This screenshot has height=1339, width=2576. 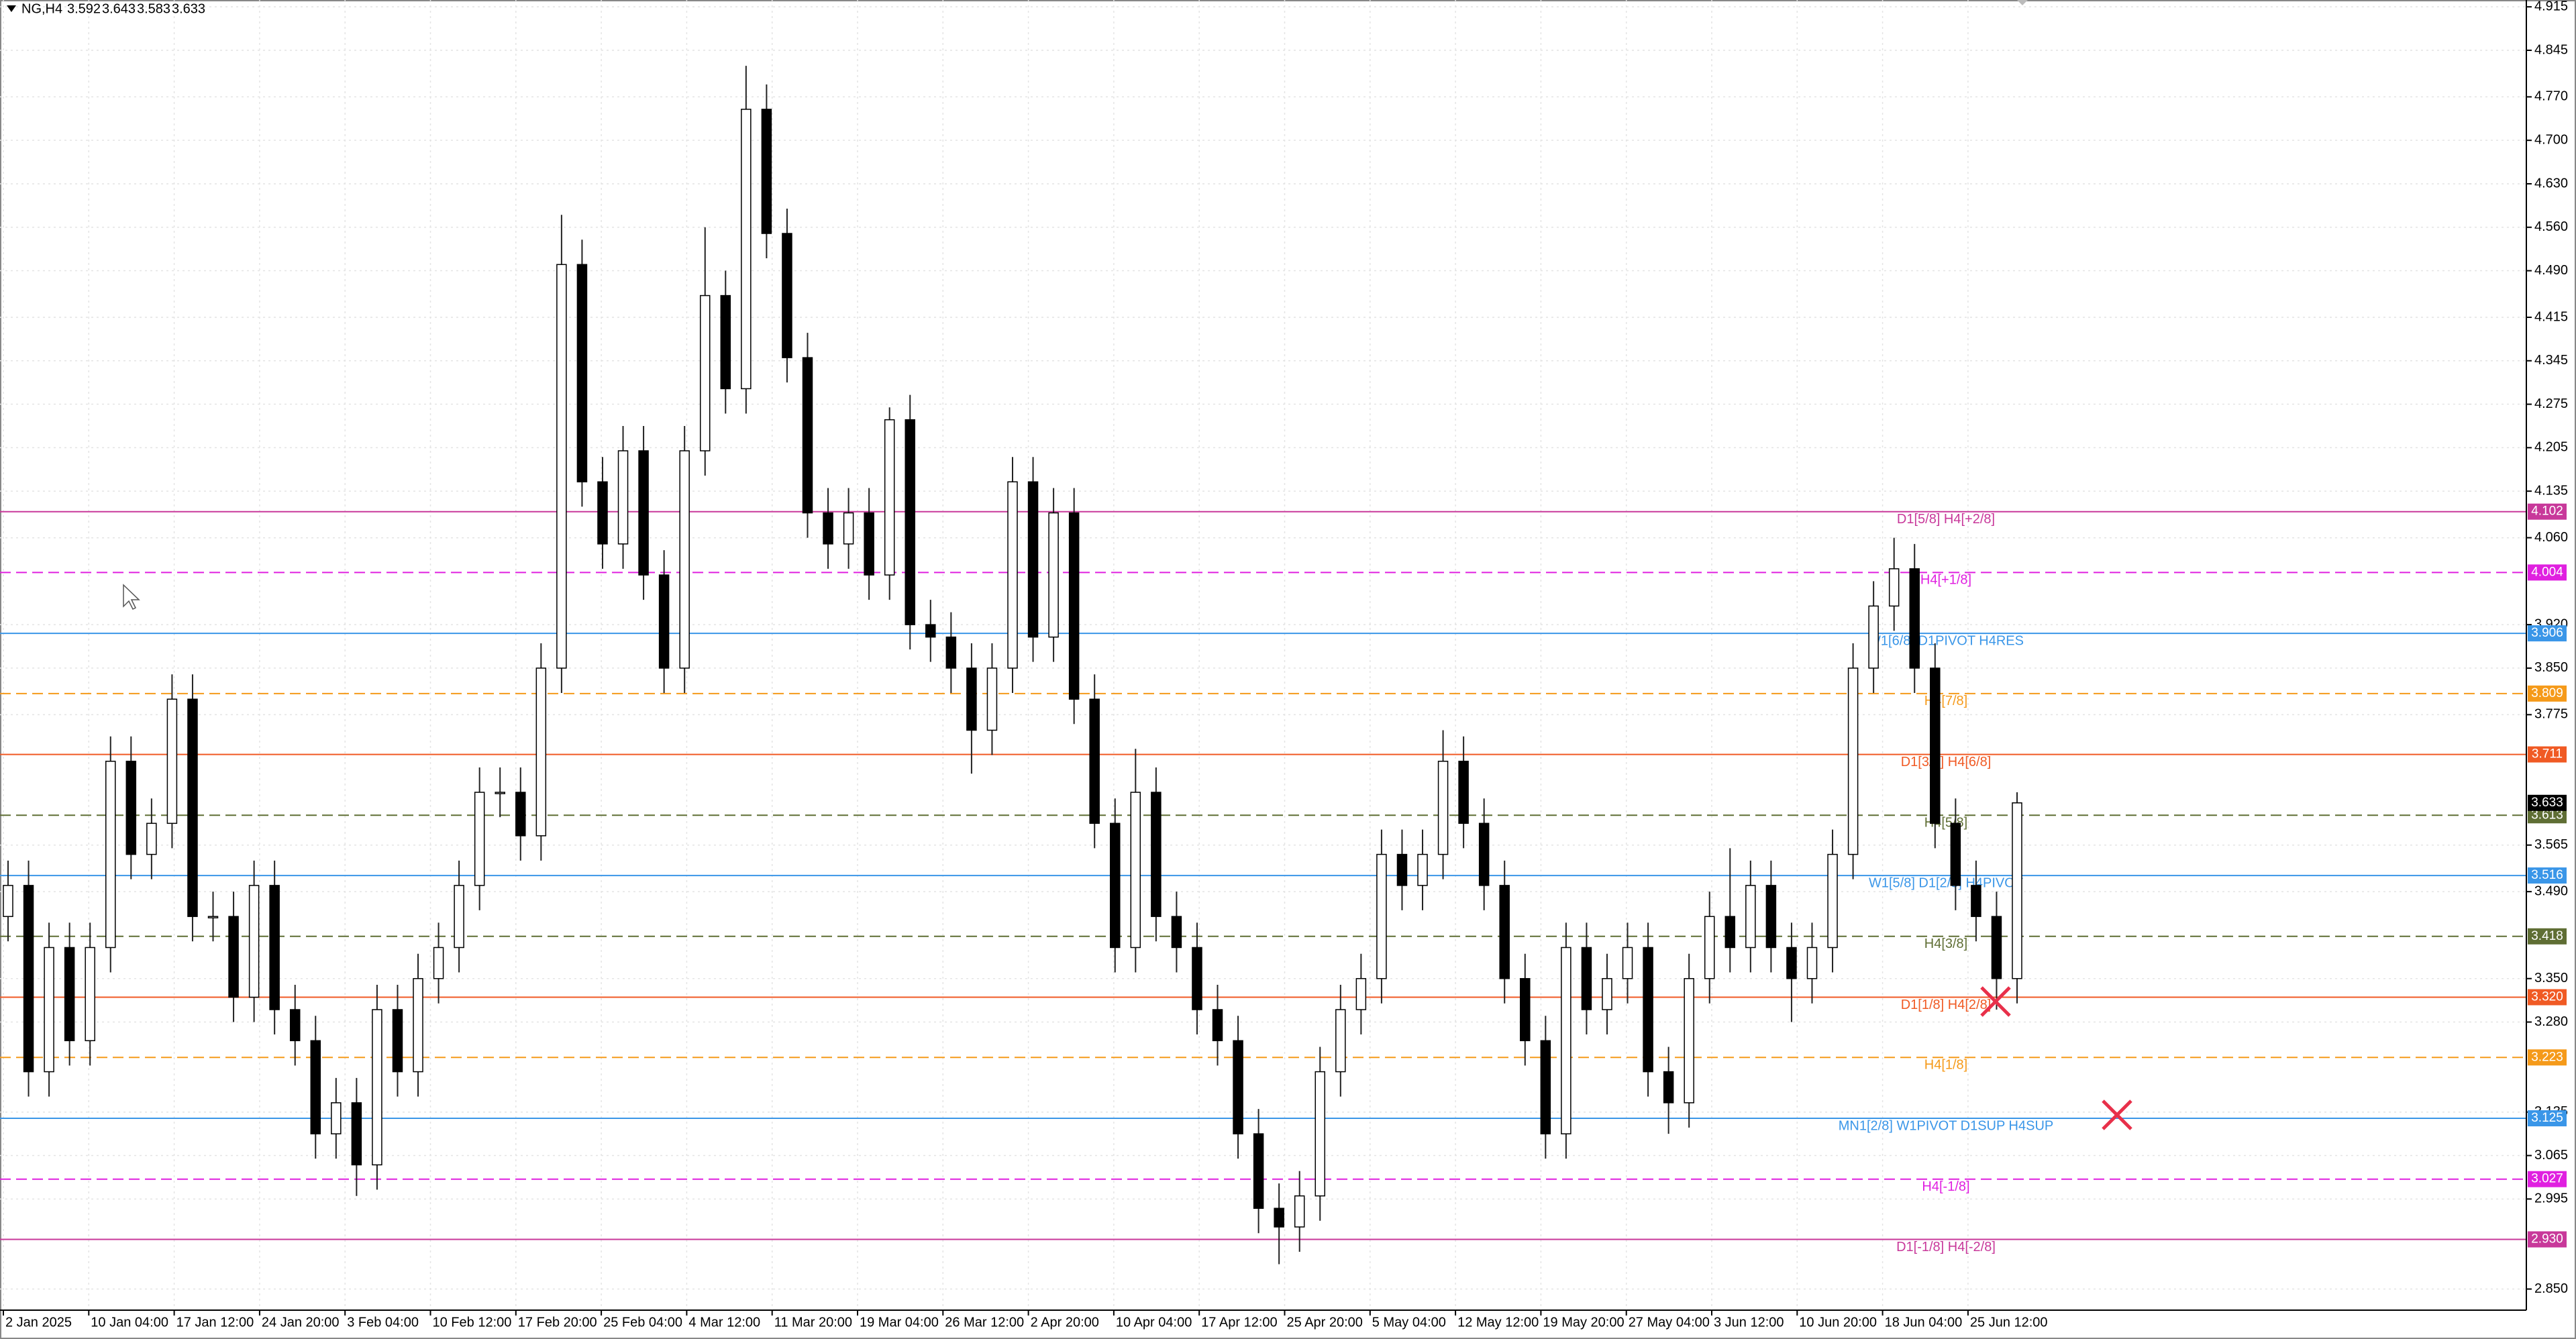 I want to click on y-tick-label: 3.850, so click(x=2551, y=667).